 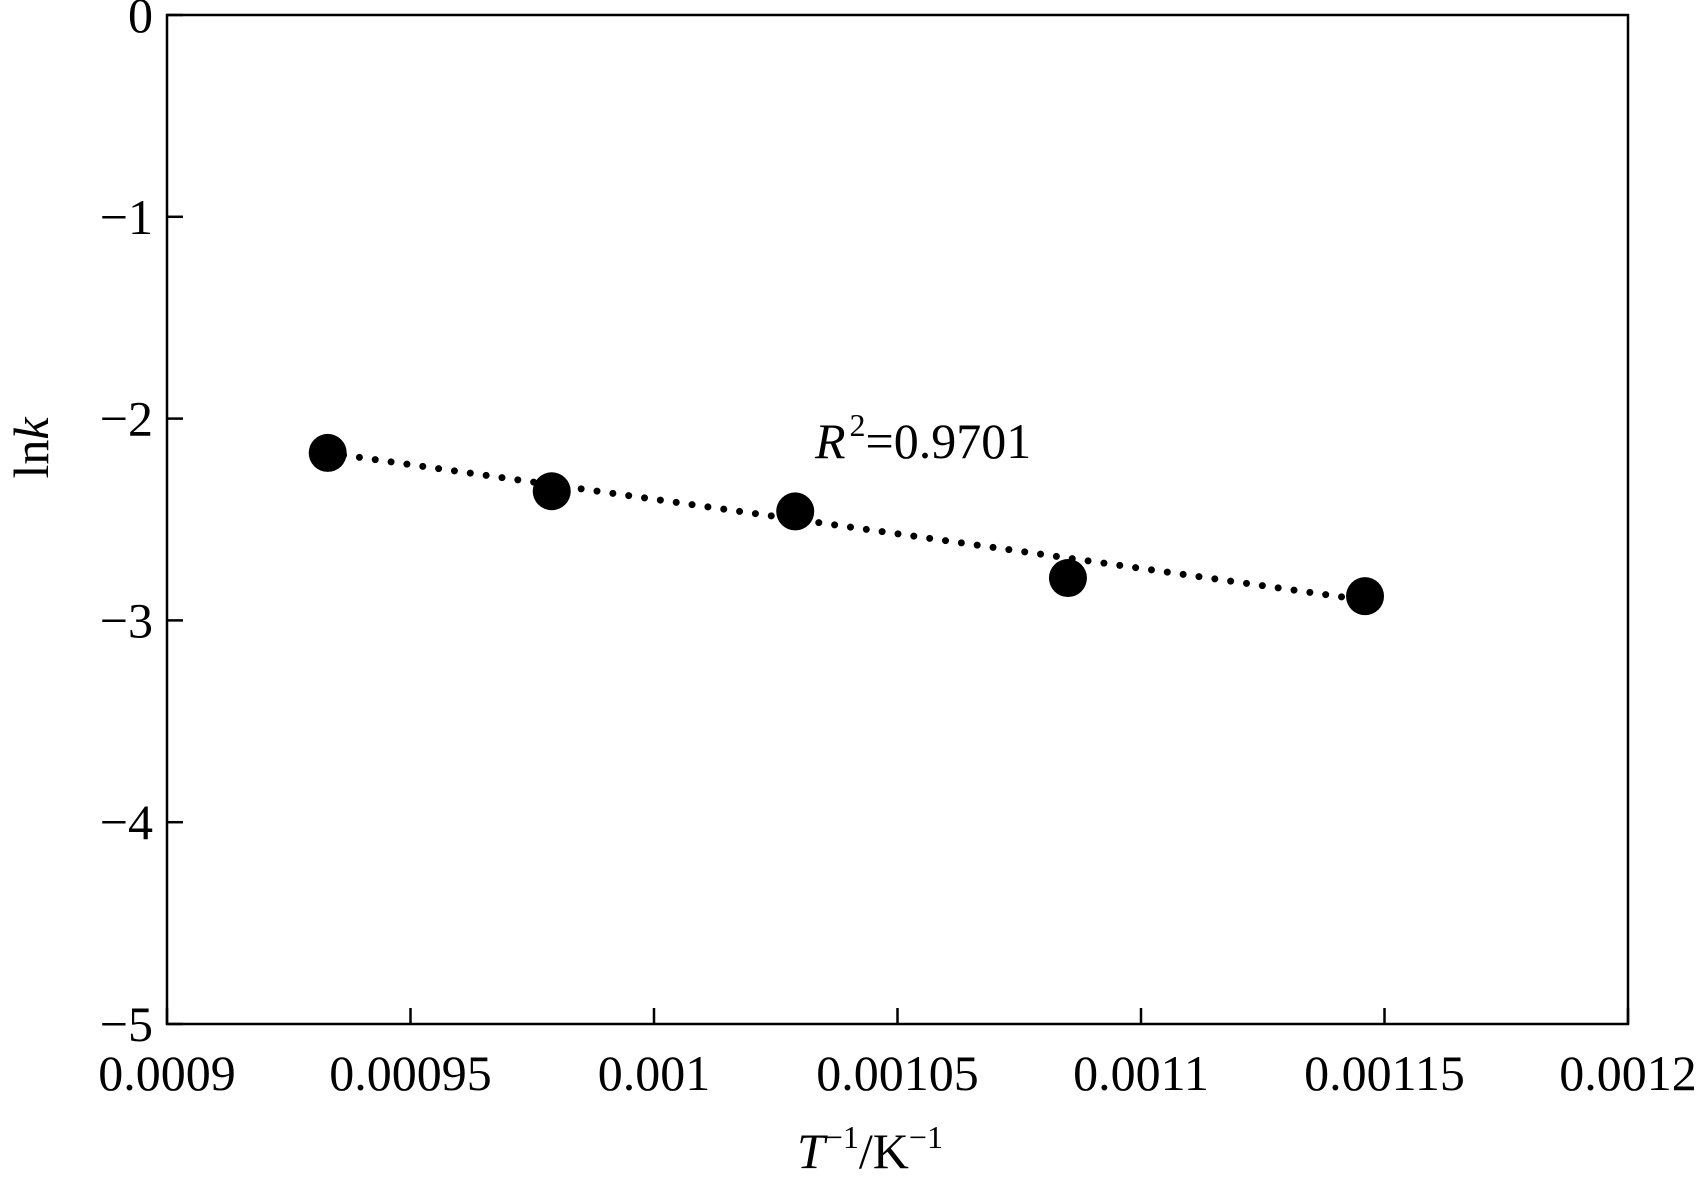 What do you see at coordinates (926, 1137) in the screenshot?
I see `x-axis-label-unit-exponent: −1` at bounding box center [926, 1137].